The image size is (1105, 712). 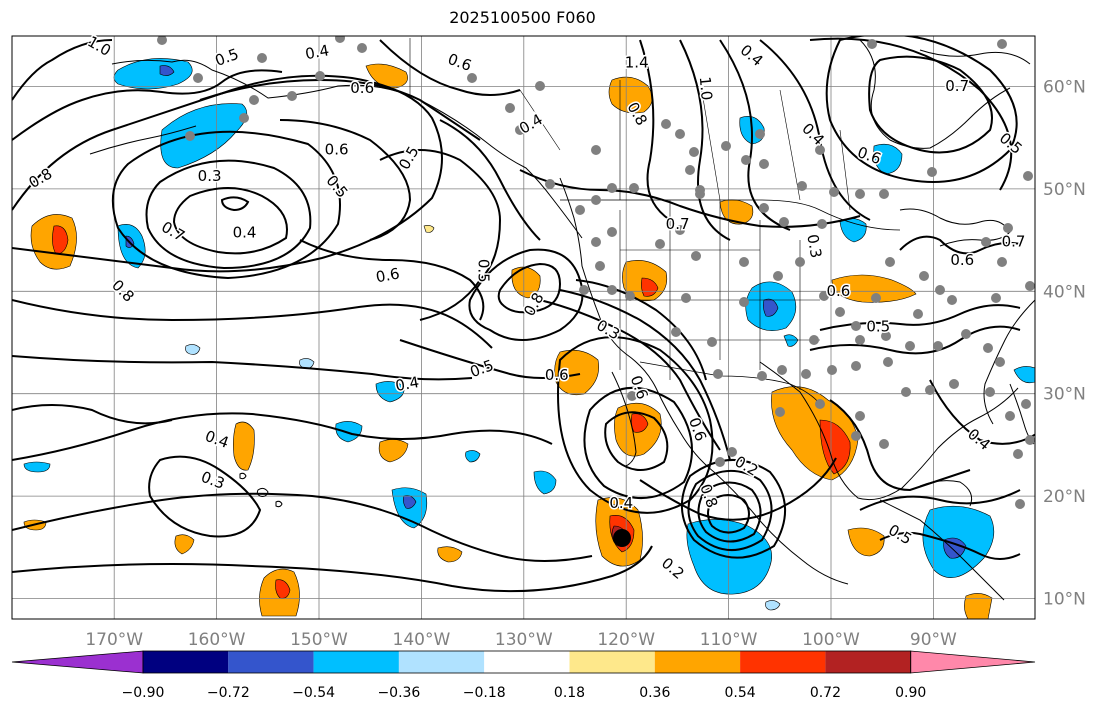 I want to click on aleutians, so click(x=143, y=140).